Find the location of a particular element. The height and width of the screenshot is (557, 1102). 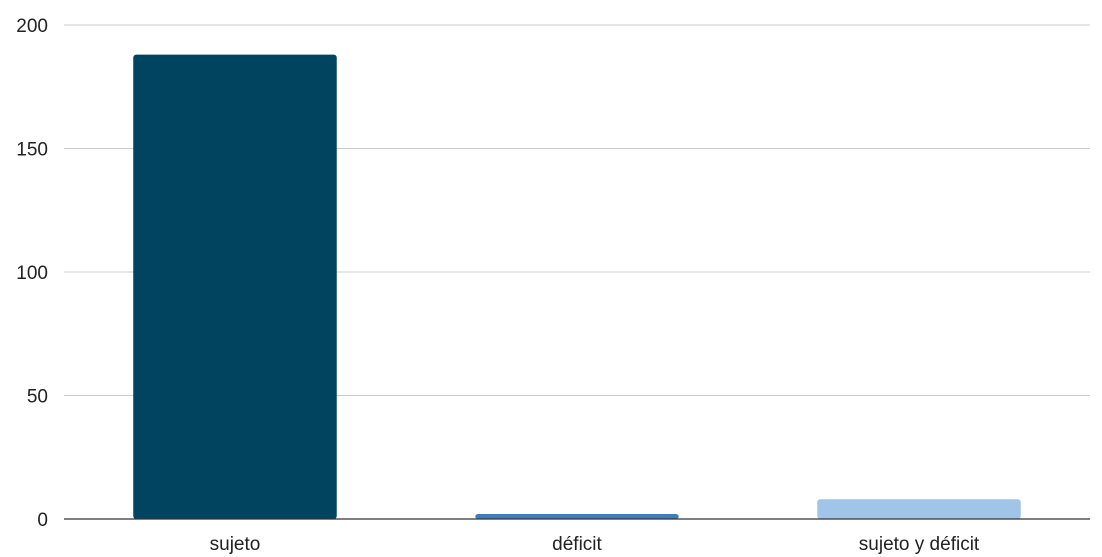

bar-sujeto-y-déficit is located at coordinates (919, 509).